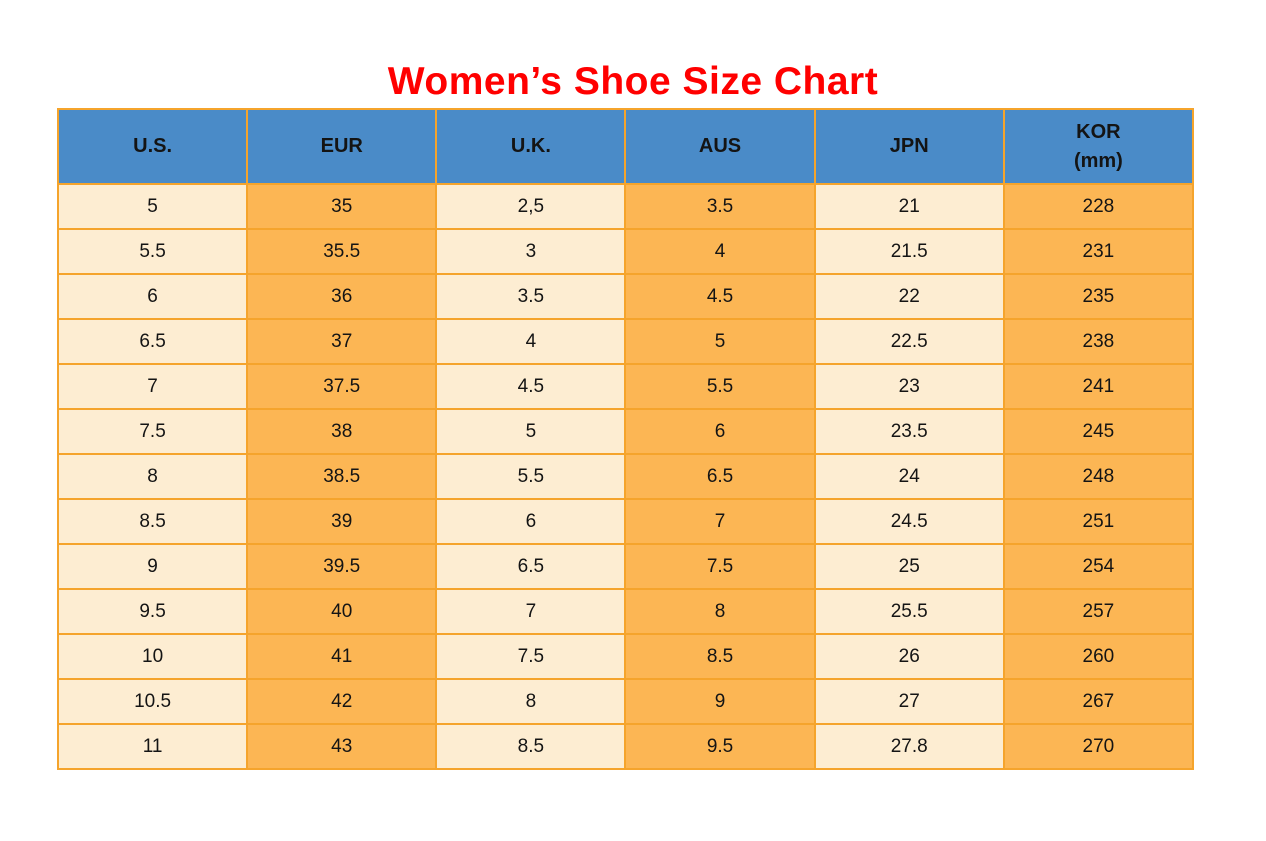 This screenshot has width=1266, height=841. I want to click on table-cell: 23.5, so click(909, 431).